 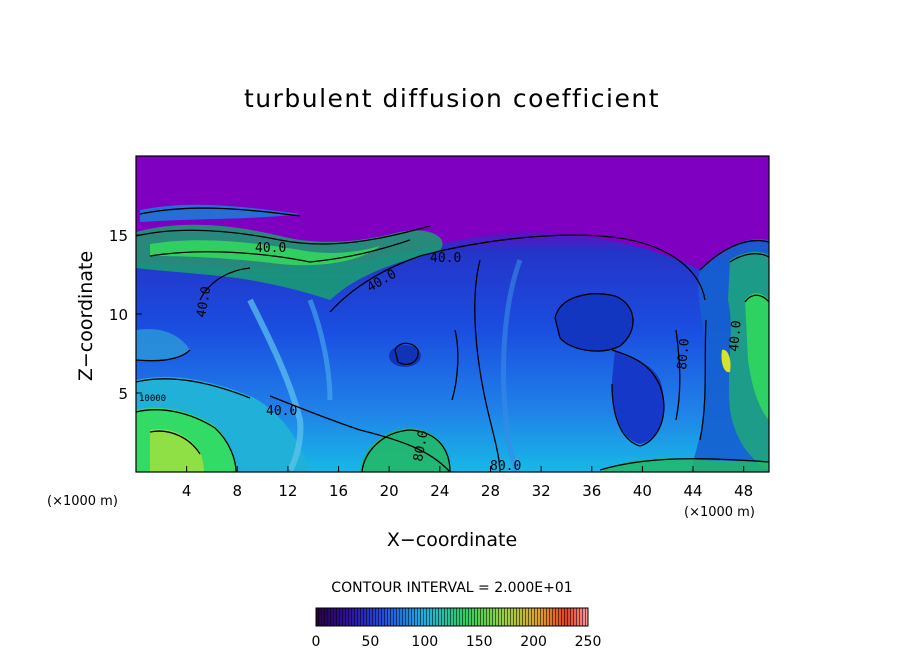 I want to click on chart-title: turbulent diffusion coefficient, so click(x=452, y=98).